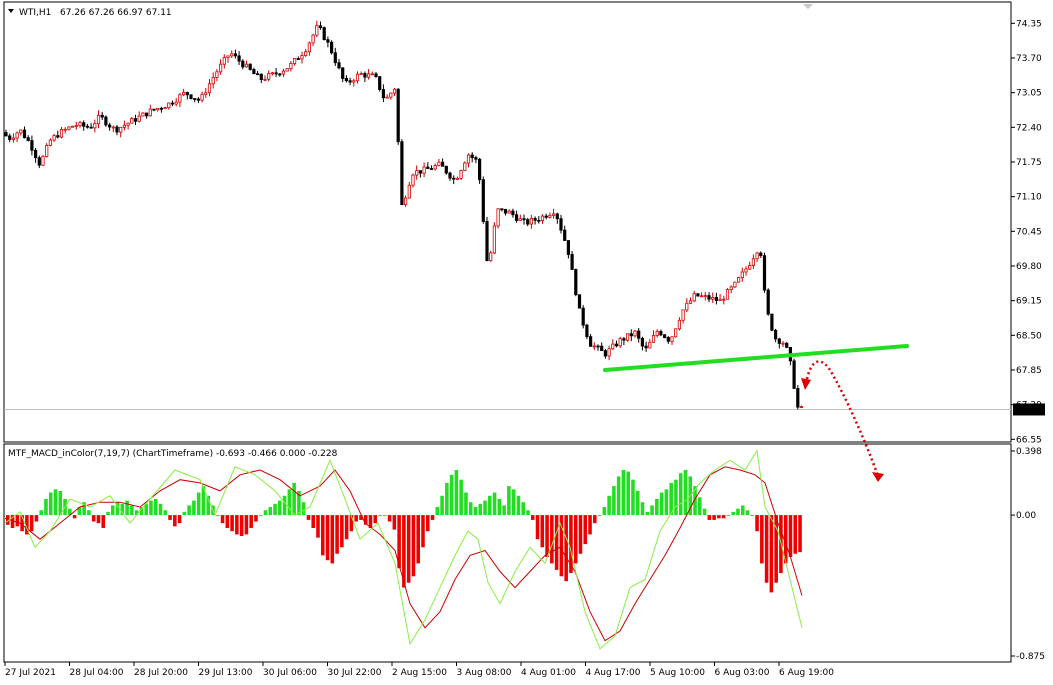  What do you see at coordinates (1029, 232) in the screenshot?
I see `price-tick-label: 70.45` at bounding box center [1029, 232].